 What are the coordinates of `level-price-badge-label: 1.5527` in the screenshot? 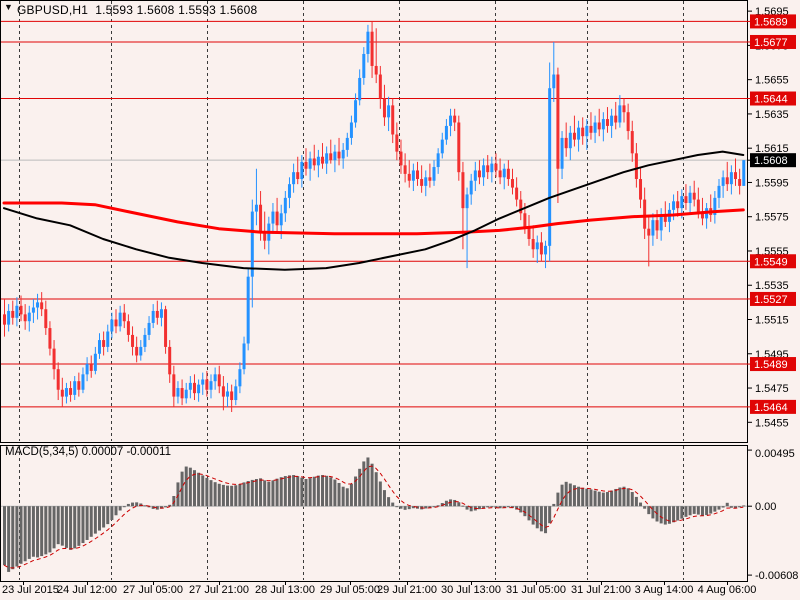 It's located at (771, 300).